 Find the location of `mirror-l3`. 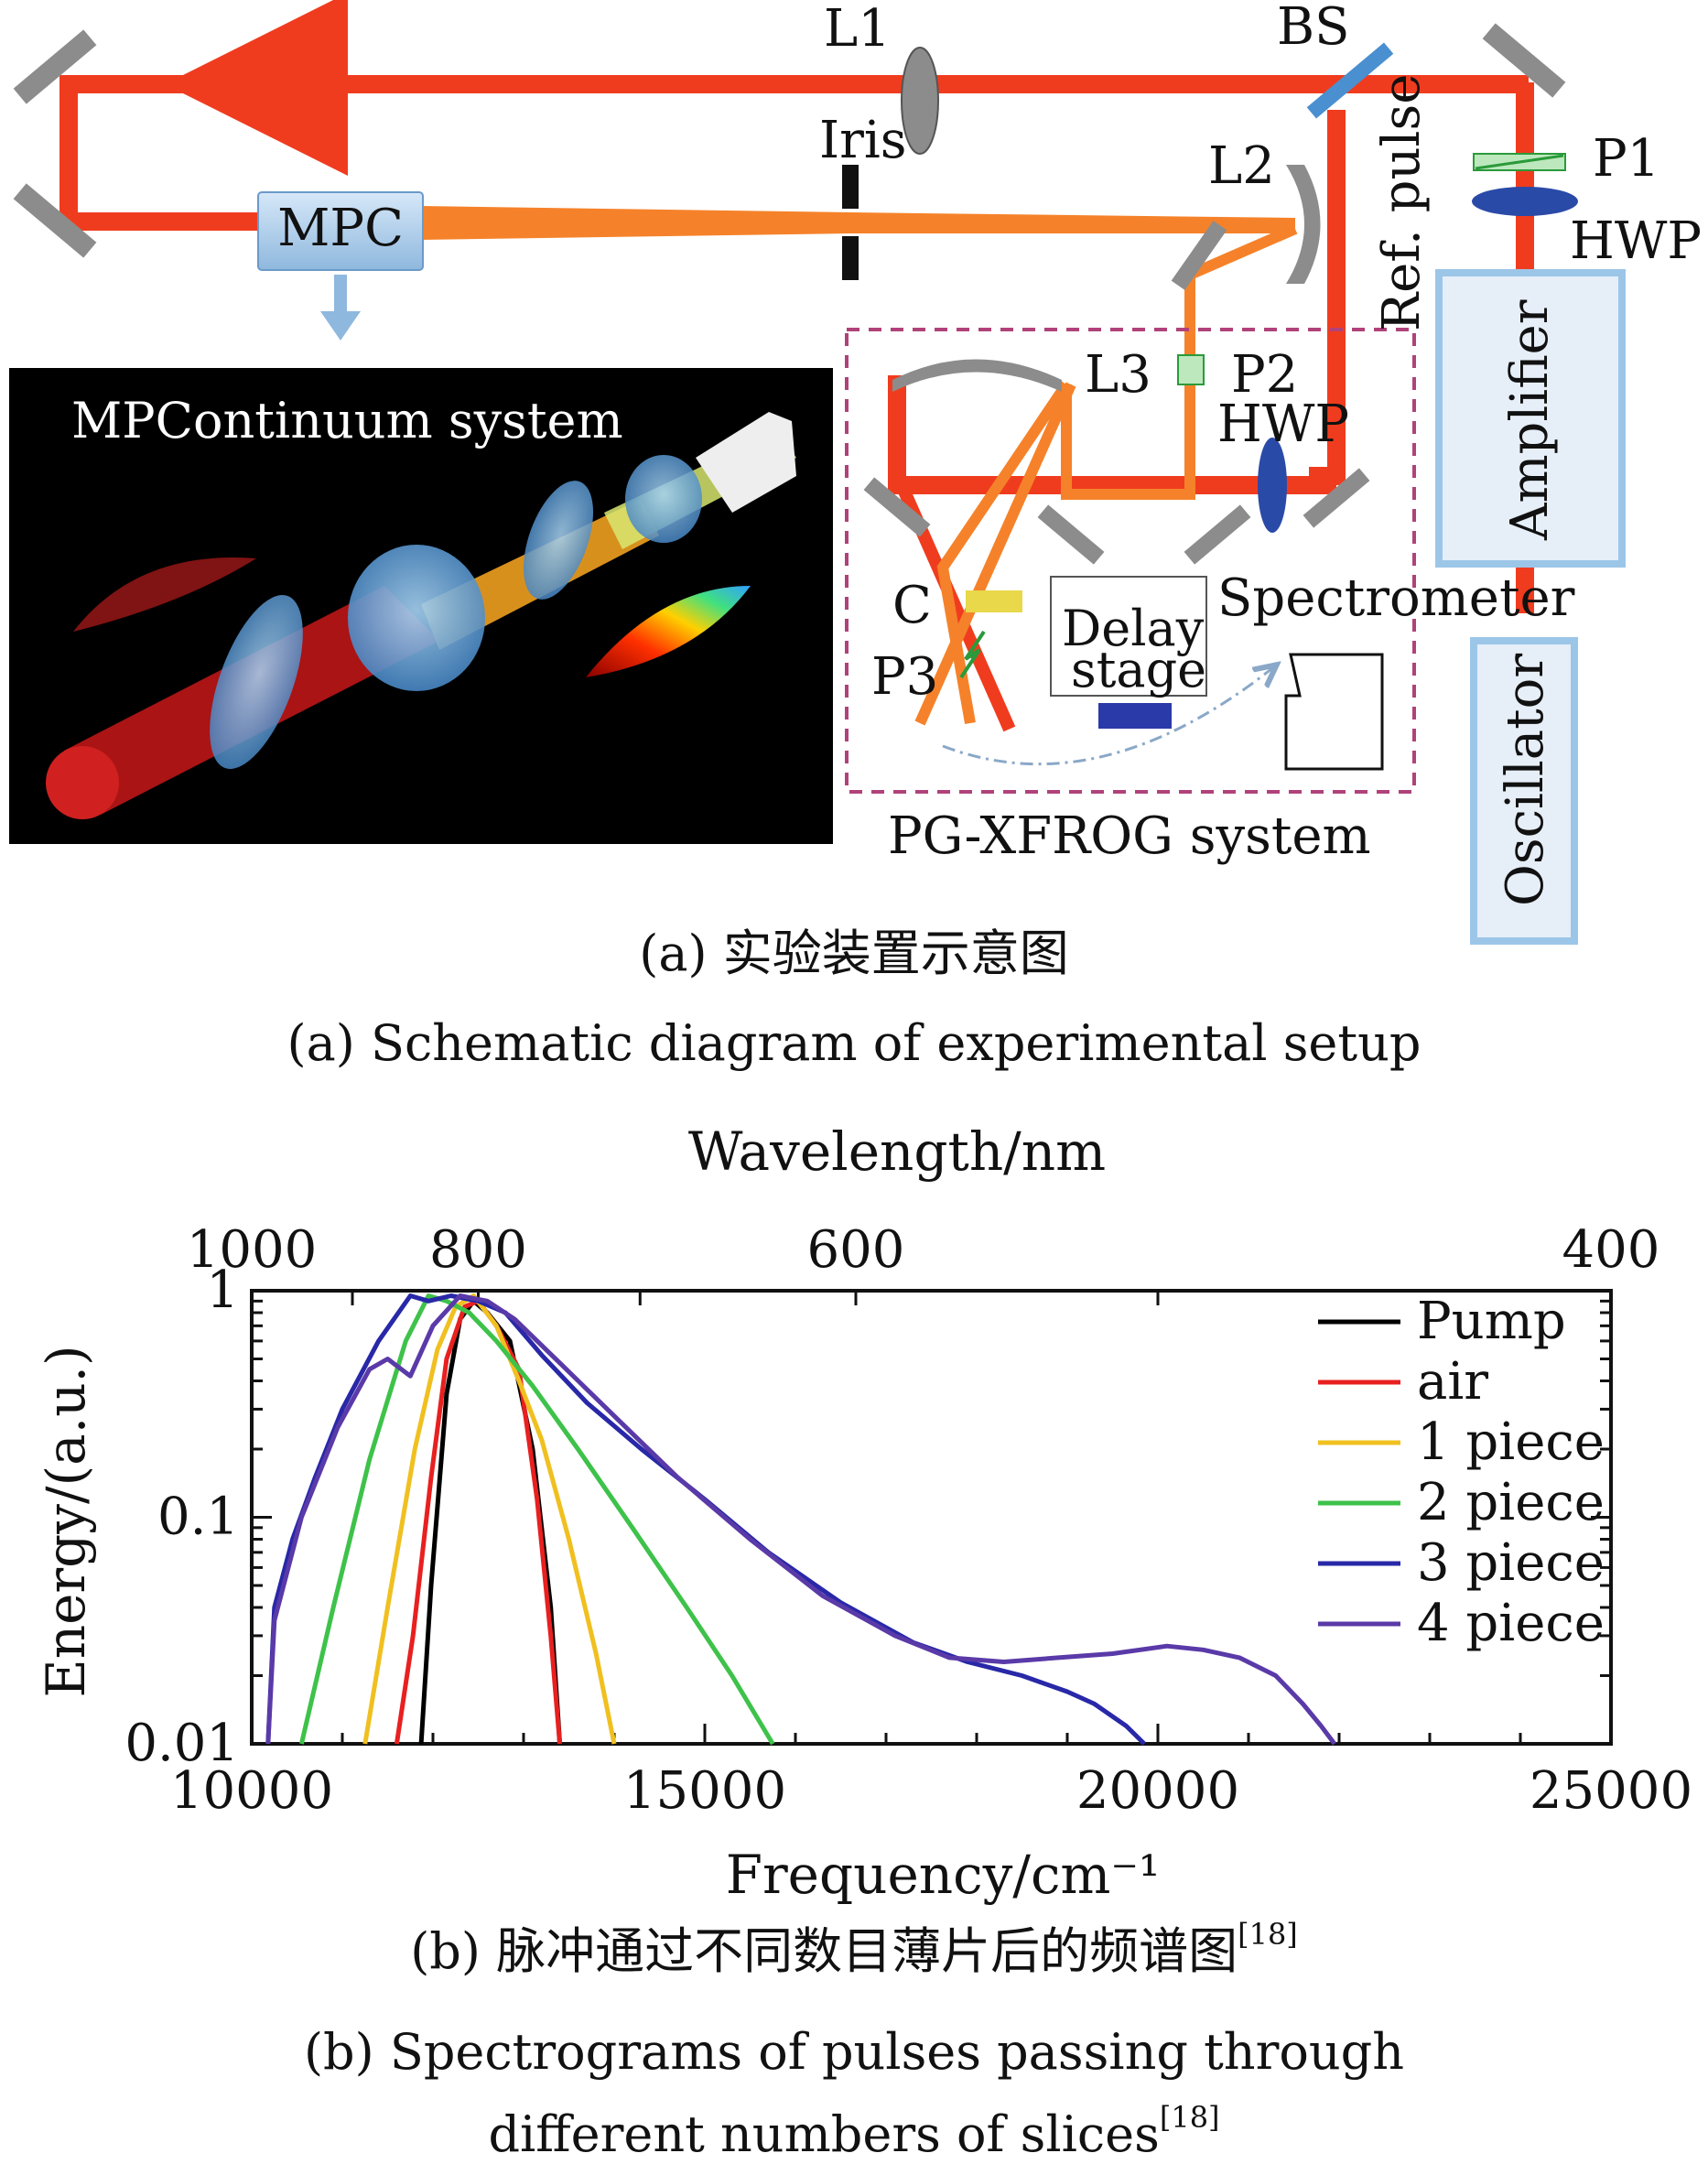

mirror-l3 is located at coordinates (977, 375).